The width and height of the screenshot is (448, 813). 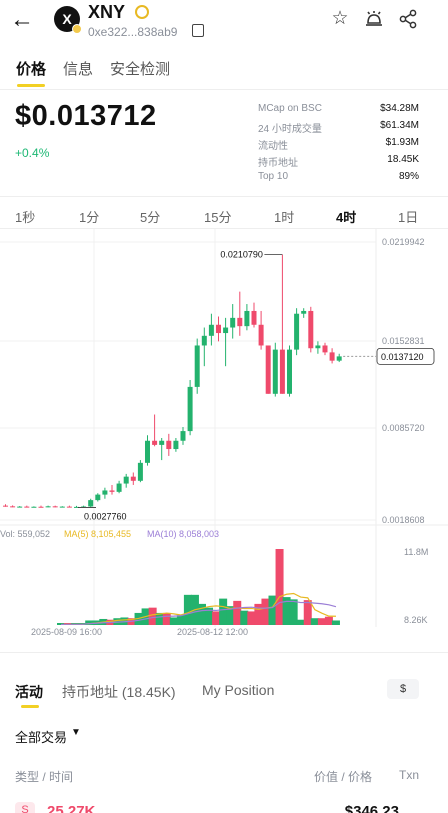 What do you see at coordinates (119, 692) in the screenshot?
I see `tab-holders: 持币地址 (18.45K)` at bounding box center [119, 692].